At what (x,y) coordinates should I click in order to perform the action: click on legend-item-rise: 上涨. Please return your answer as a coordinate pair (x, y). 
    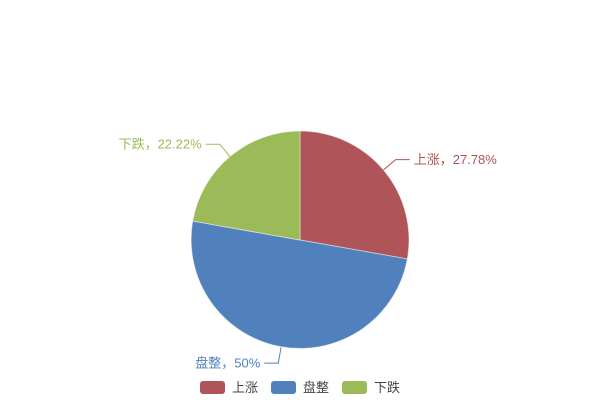
    Looking at the image, I should click on (228, 387).